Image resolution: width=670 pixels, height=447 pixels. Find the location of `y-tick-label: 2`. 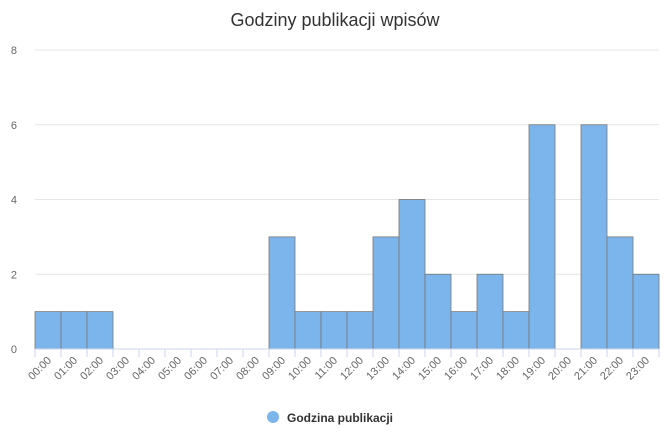

y-tick-label: 2 is located at coordinates (14, 275).